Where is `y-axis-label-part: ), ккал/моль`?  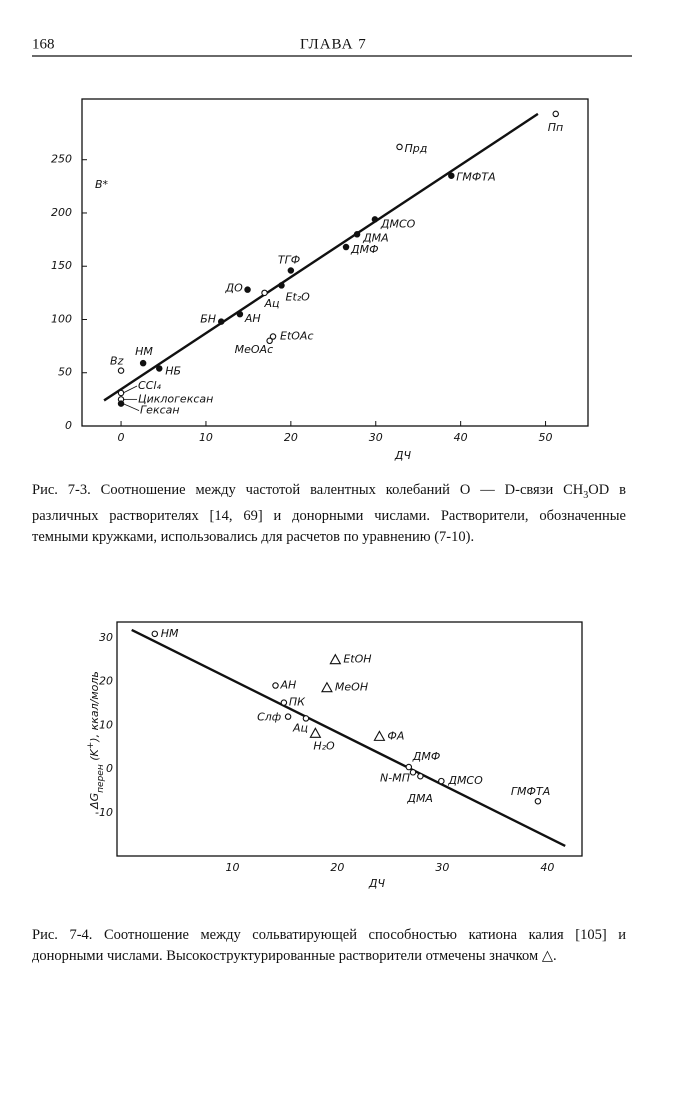
y-axis-label-part: ), ккал/моль is located at coordinates (94, 707).